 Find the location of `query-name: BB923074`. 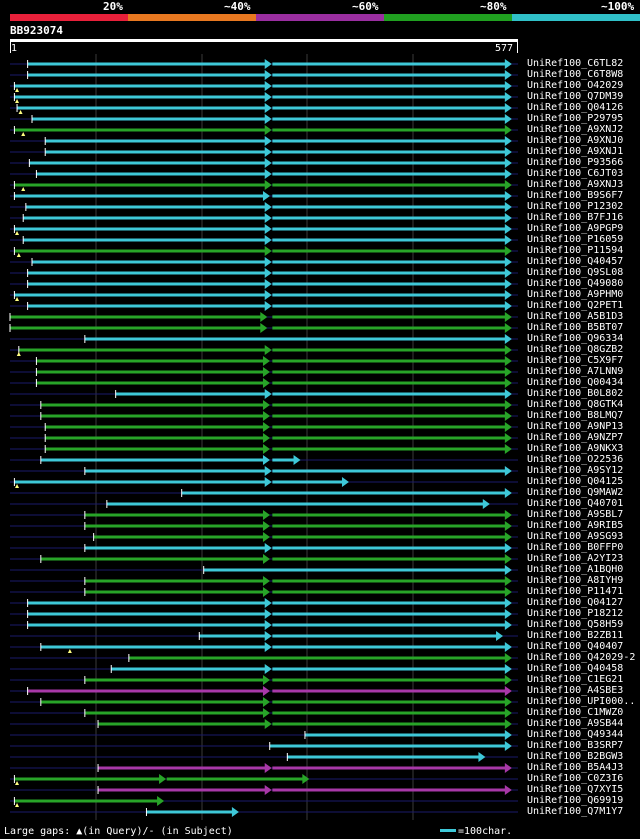

query-name: BB923074 is located at coordinates (36, 30).